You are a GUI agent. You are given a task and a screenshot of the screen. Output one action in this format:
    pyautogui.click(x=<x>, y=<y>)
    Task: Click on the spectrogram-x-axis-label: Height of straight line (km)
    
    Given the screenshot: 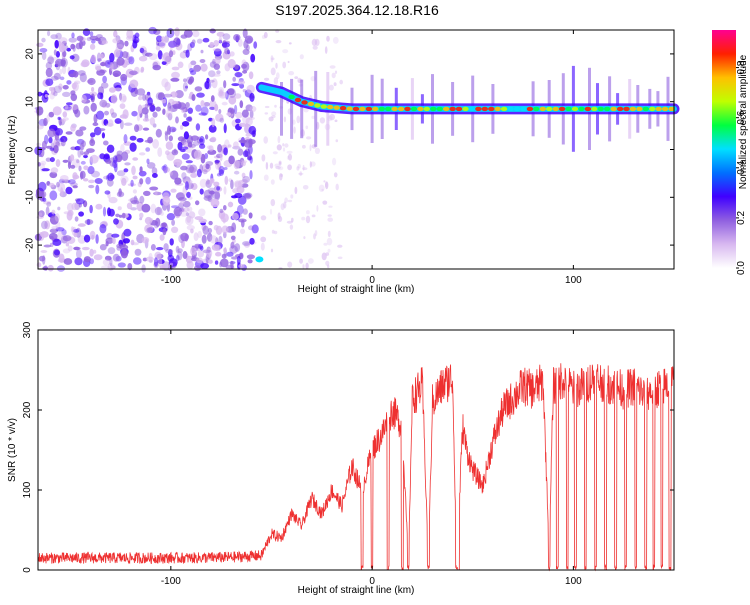 What is the action you would take?
    pyautogui.click(x=356, y=289)
    